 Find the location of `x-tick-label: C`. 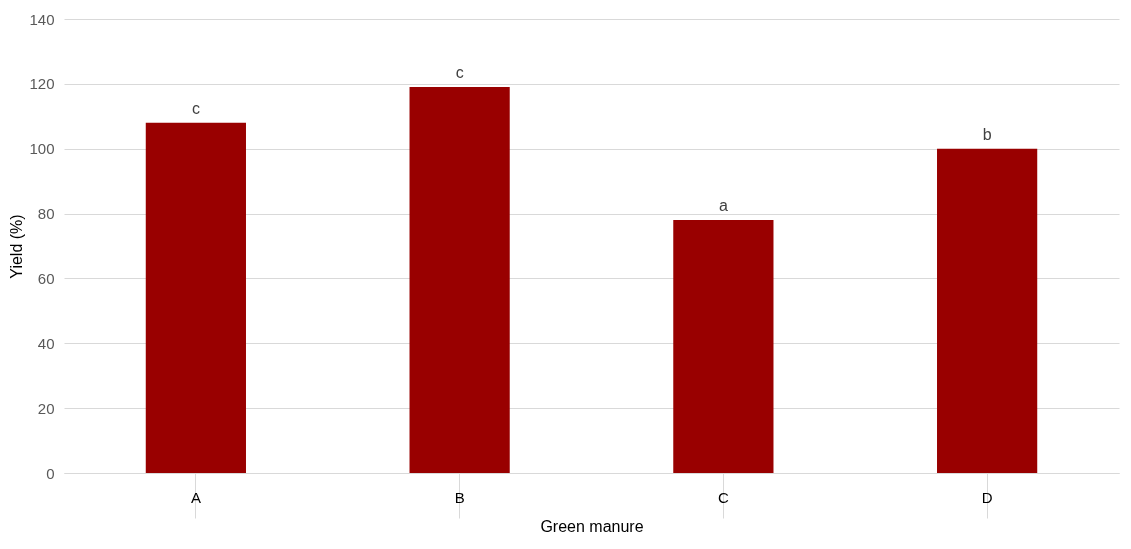

x-tick-label: C is located at coordinates (723, 497).